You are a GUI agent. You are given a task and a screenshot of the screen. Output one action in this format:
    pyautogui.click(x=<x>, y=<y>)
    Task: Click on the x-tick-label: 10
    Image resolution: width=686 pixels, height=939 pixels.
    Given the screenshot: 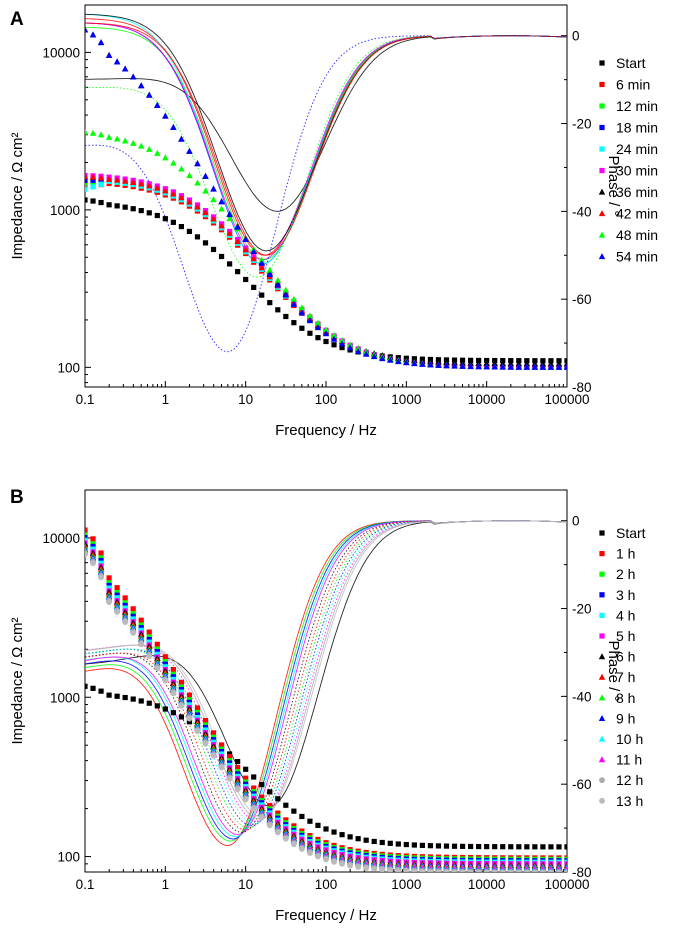 What is the action you would take?
    pyautogui.click(x=245, y=884)
    